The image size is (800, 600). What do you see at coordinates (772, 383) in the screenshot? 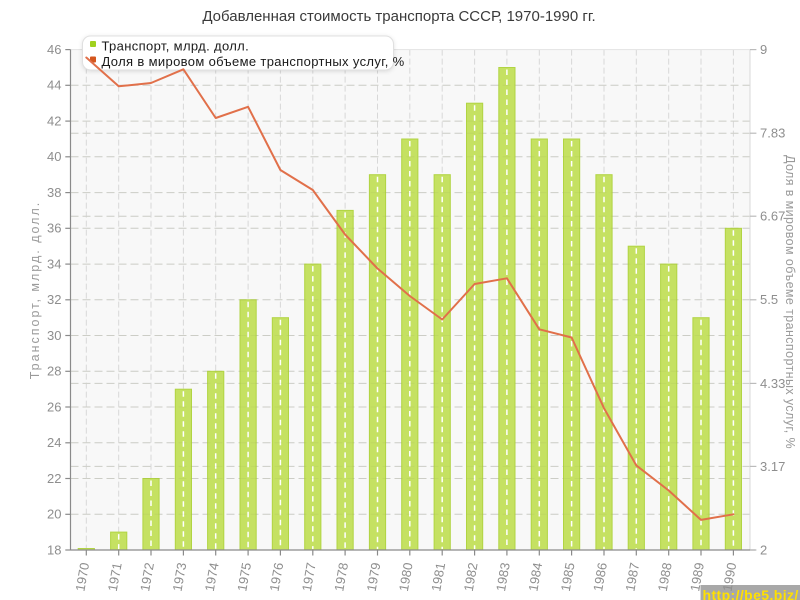
I see `svg-text: 4.33` at bounding box center [772, 383].